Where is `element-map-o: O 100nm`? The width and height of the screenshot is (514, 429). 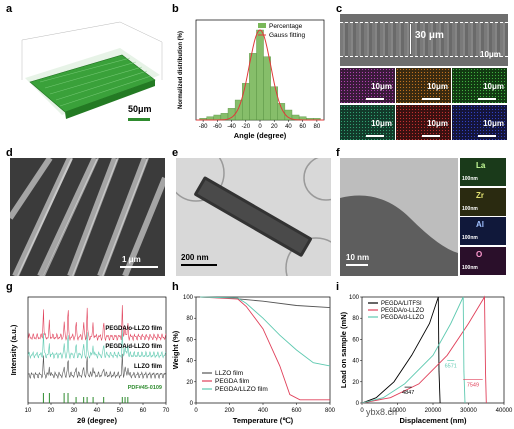 element-map-o: O 100nm is located at coordinates (483, 260).